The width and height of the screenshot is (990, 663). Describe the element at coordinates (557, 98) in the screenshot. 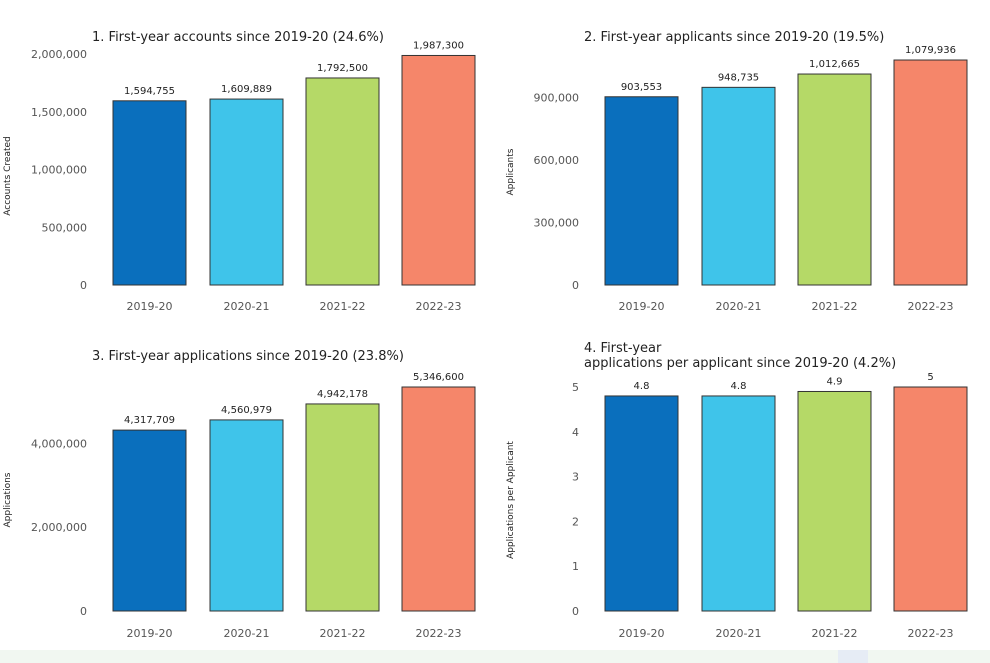

I see `y-tick-label: 900,000` at that location.